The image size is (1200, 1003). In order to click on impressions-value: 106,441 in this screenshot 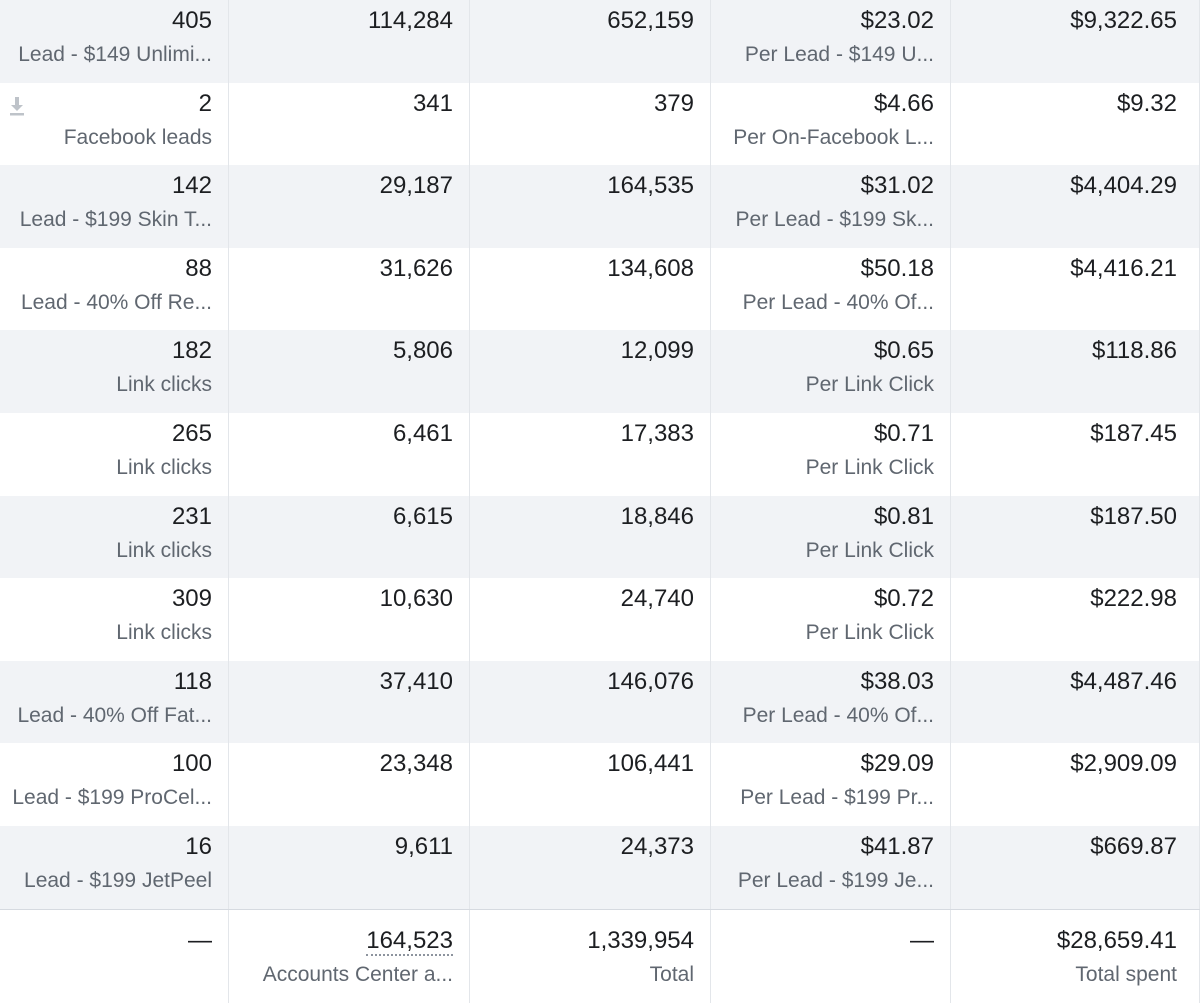, I will do `click(650, 764)`.